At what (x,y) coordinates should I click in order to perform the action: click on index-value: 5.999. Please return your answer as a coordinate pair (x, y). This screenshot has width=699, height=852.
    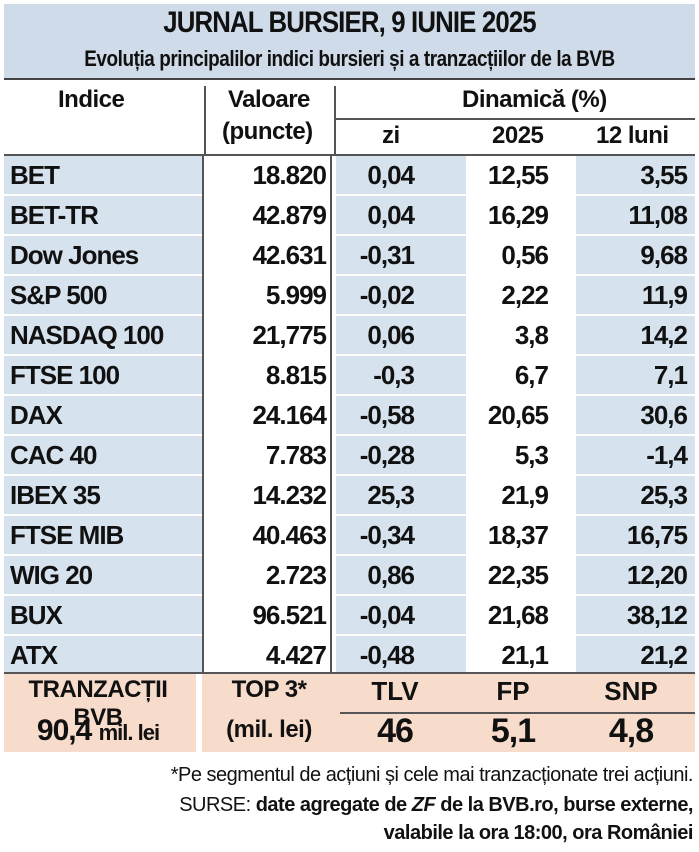
    Looking at the image, I should click on (296, 295).